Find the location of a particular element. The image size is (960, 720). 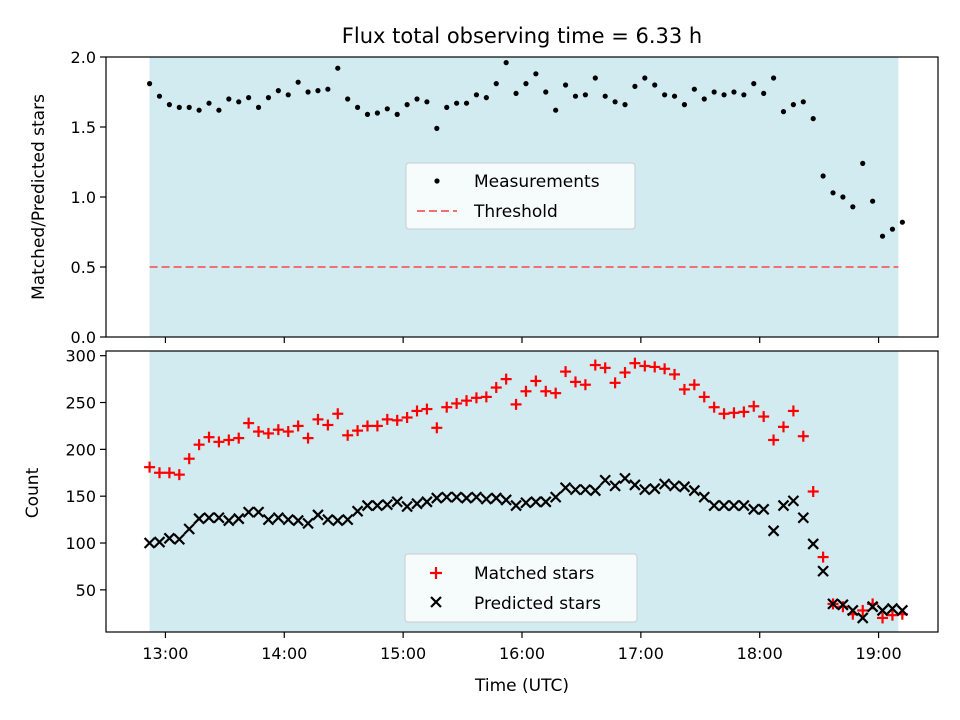

bottom-legend-box is located at coordinates (521, 588).